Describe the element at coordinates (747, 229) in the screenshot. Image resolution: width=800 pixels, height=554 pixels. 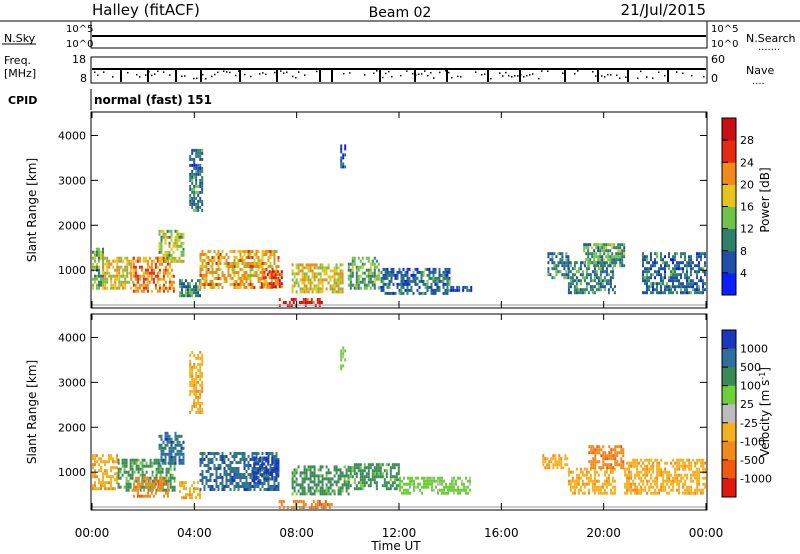
I see `colorbar-tick-label: 12` at that location.